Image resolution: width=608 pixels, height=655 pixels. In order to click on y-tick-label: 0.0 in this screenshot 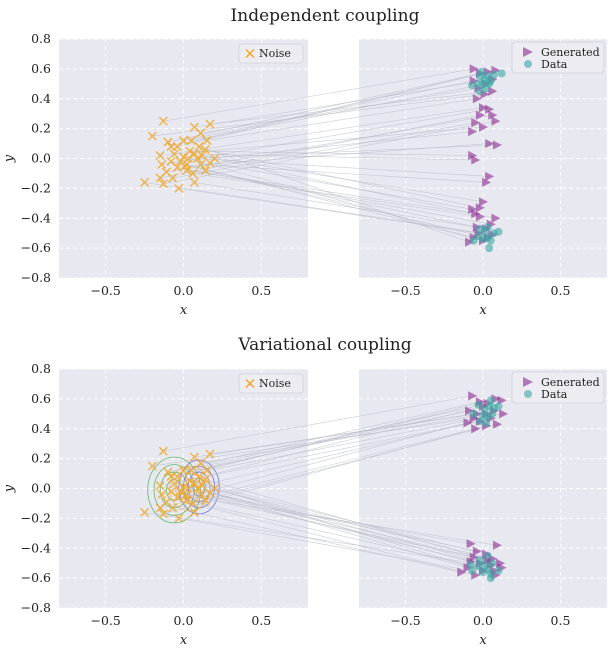, I will do `click(41, 158)`.